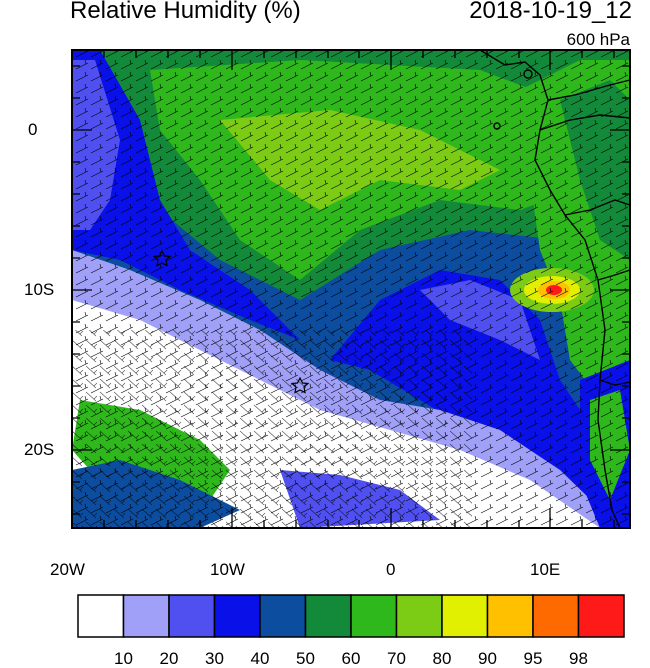  I want to click on colorbar-label: 90, so click(487, 658).